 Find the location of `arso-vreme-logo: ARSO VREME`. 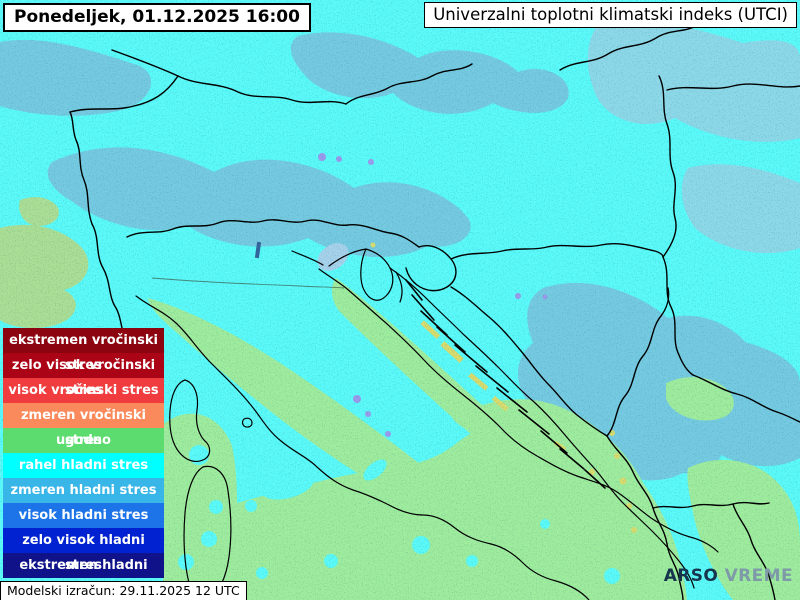

arso-vreme-logo: ARSO VREME is located at coordinates (728, 576).